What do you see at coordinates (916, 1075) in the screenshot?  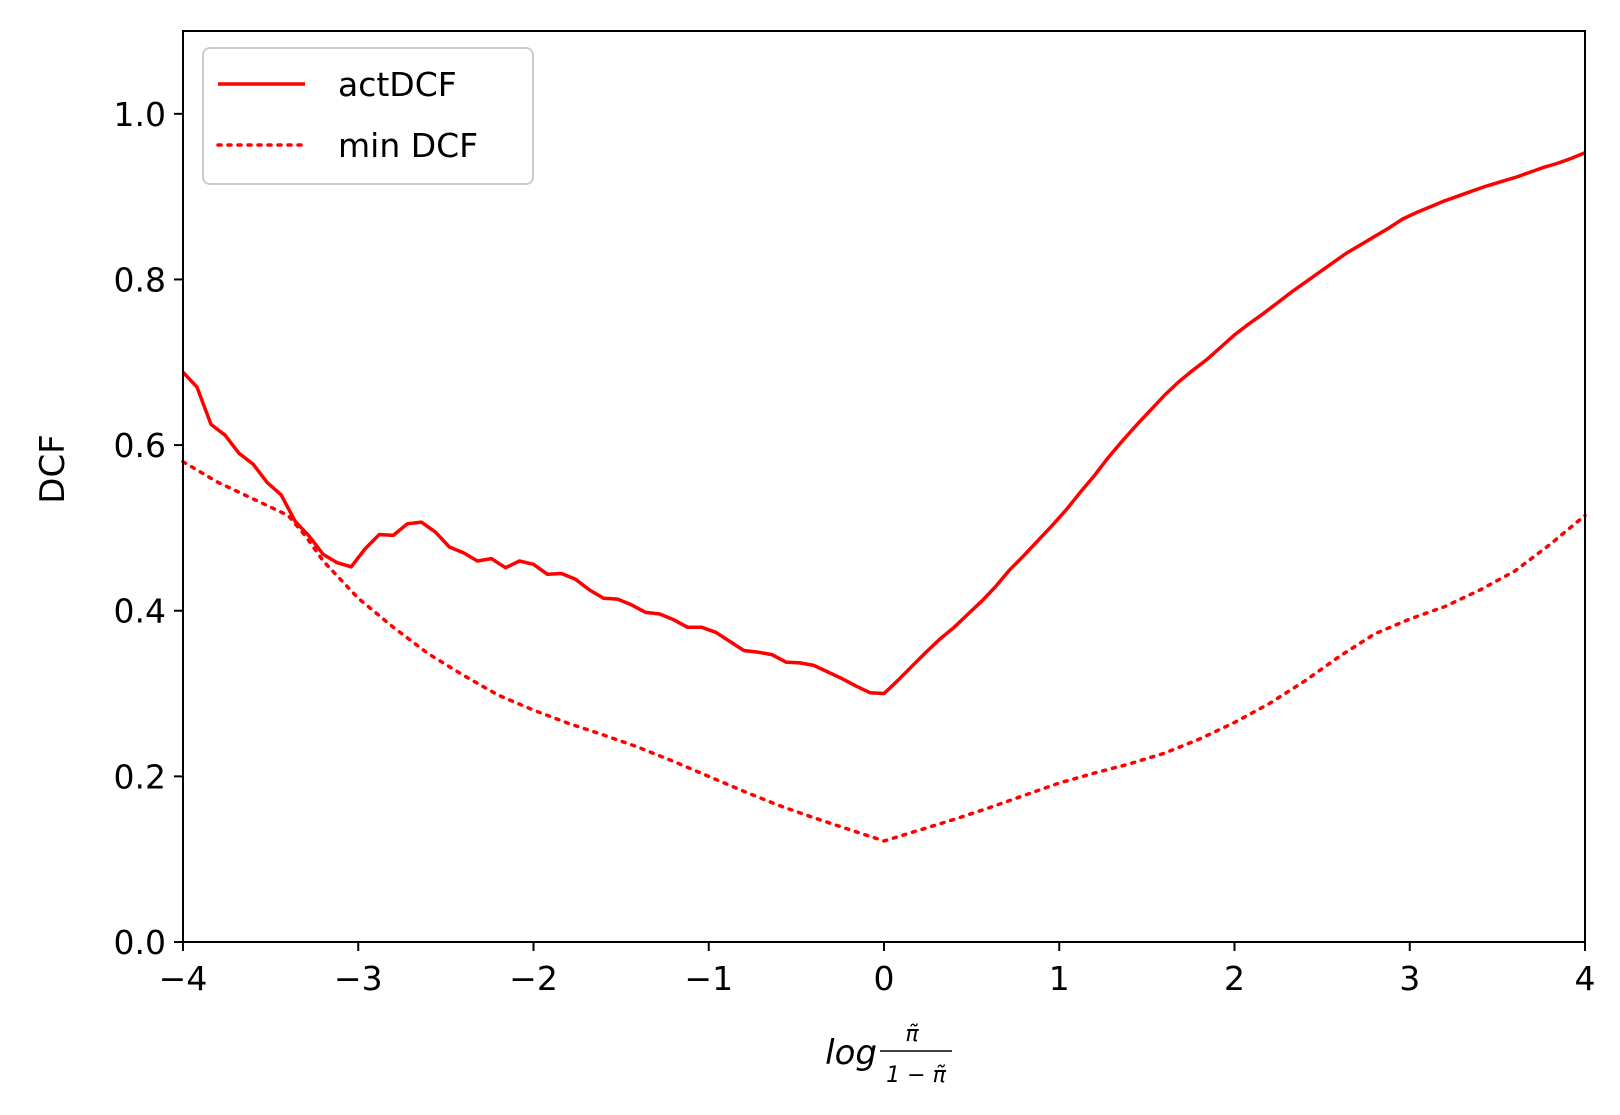 I see `x-axis-label-fraction-denominator: 1 − π̃` at bounding box center [916, 1075].